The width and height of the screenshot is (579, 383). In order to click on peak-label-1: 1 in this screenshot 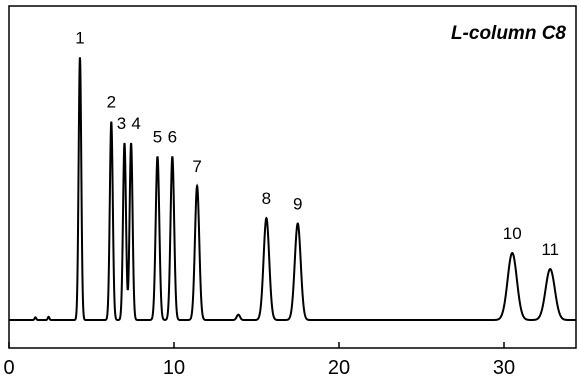, I will do `click(79, 37)`.